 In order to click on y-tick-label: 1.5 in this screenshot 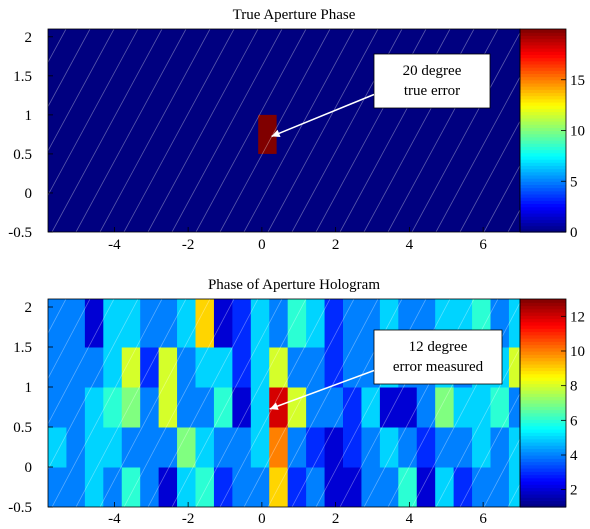, I will do `click(22, 77)`.